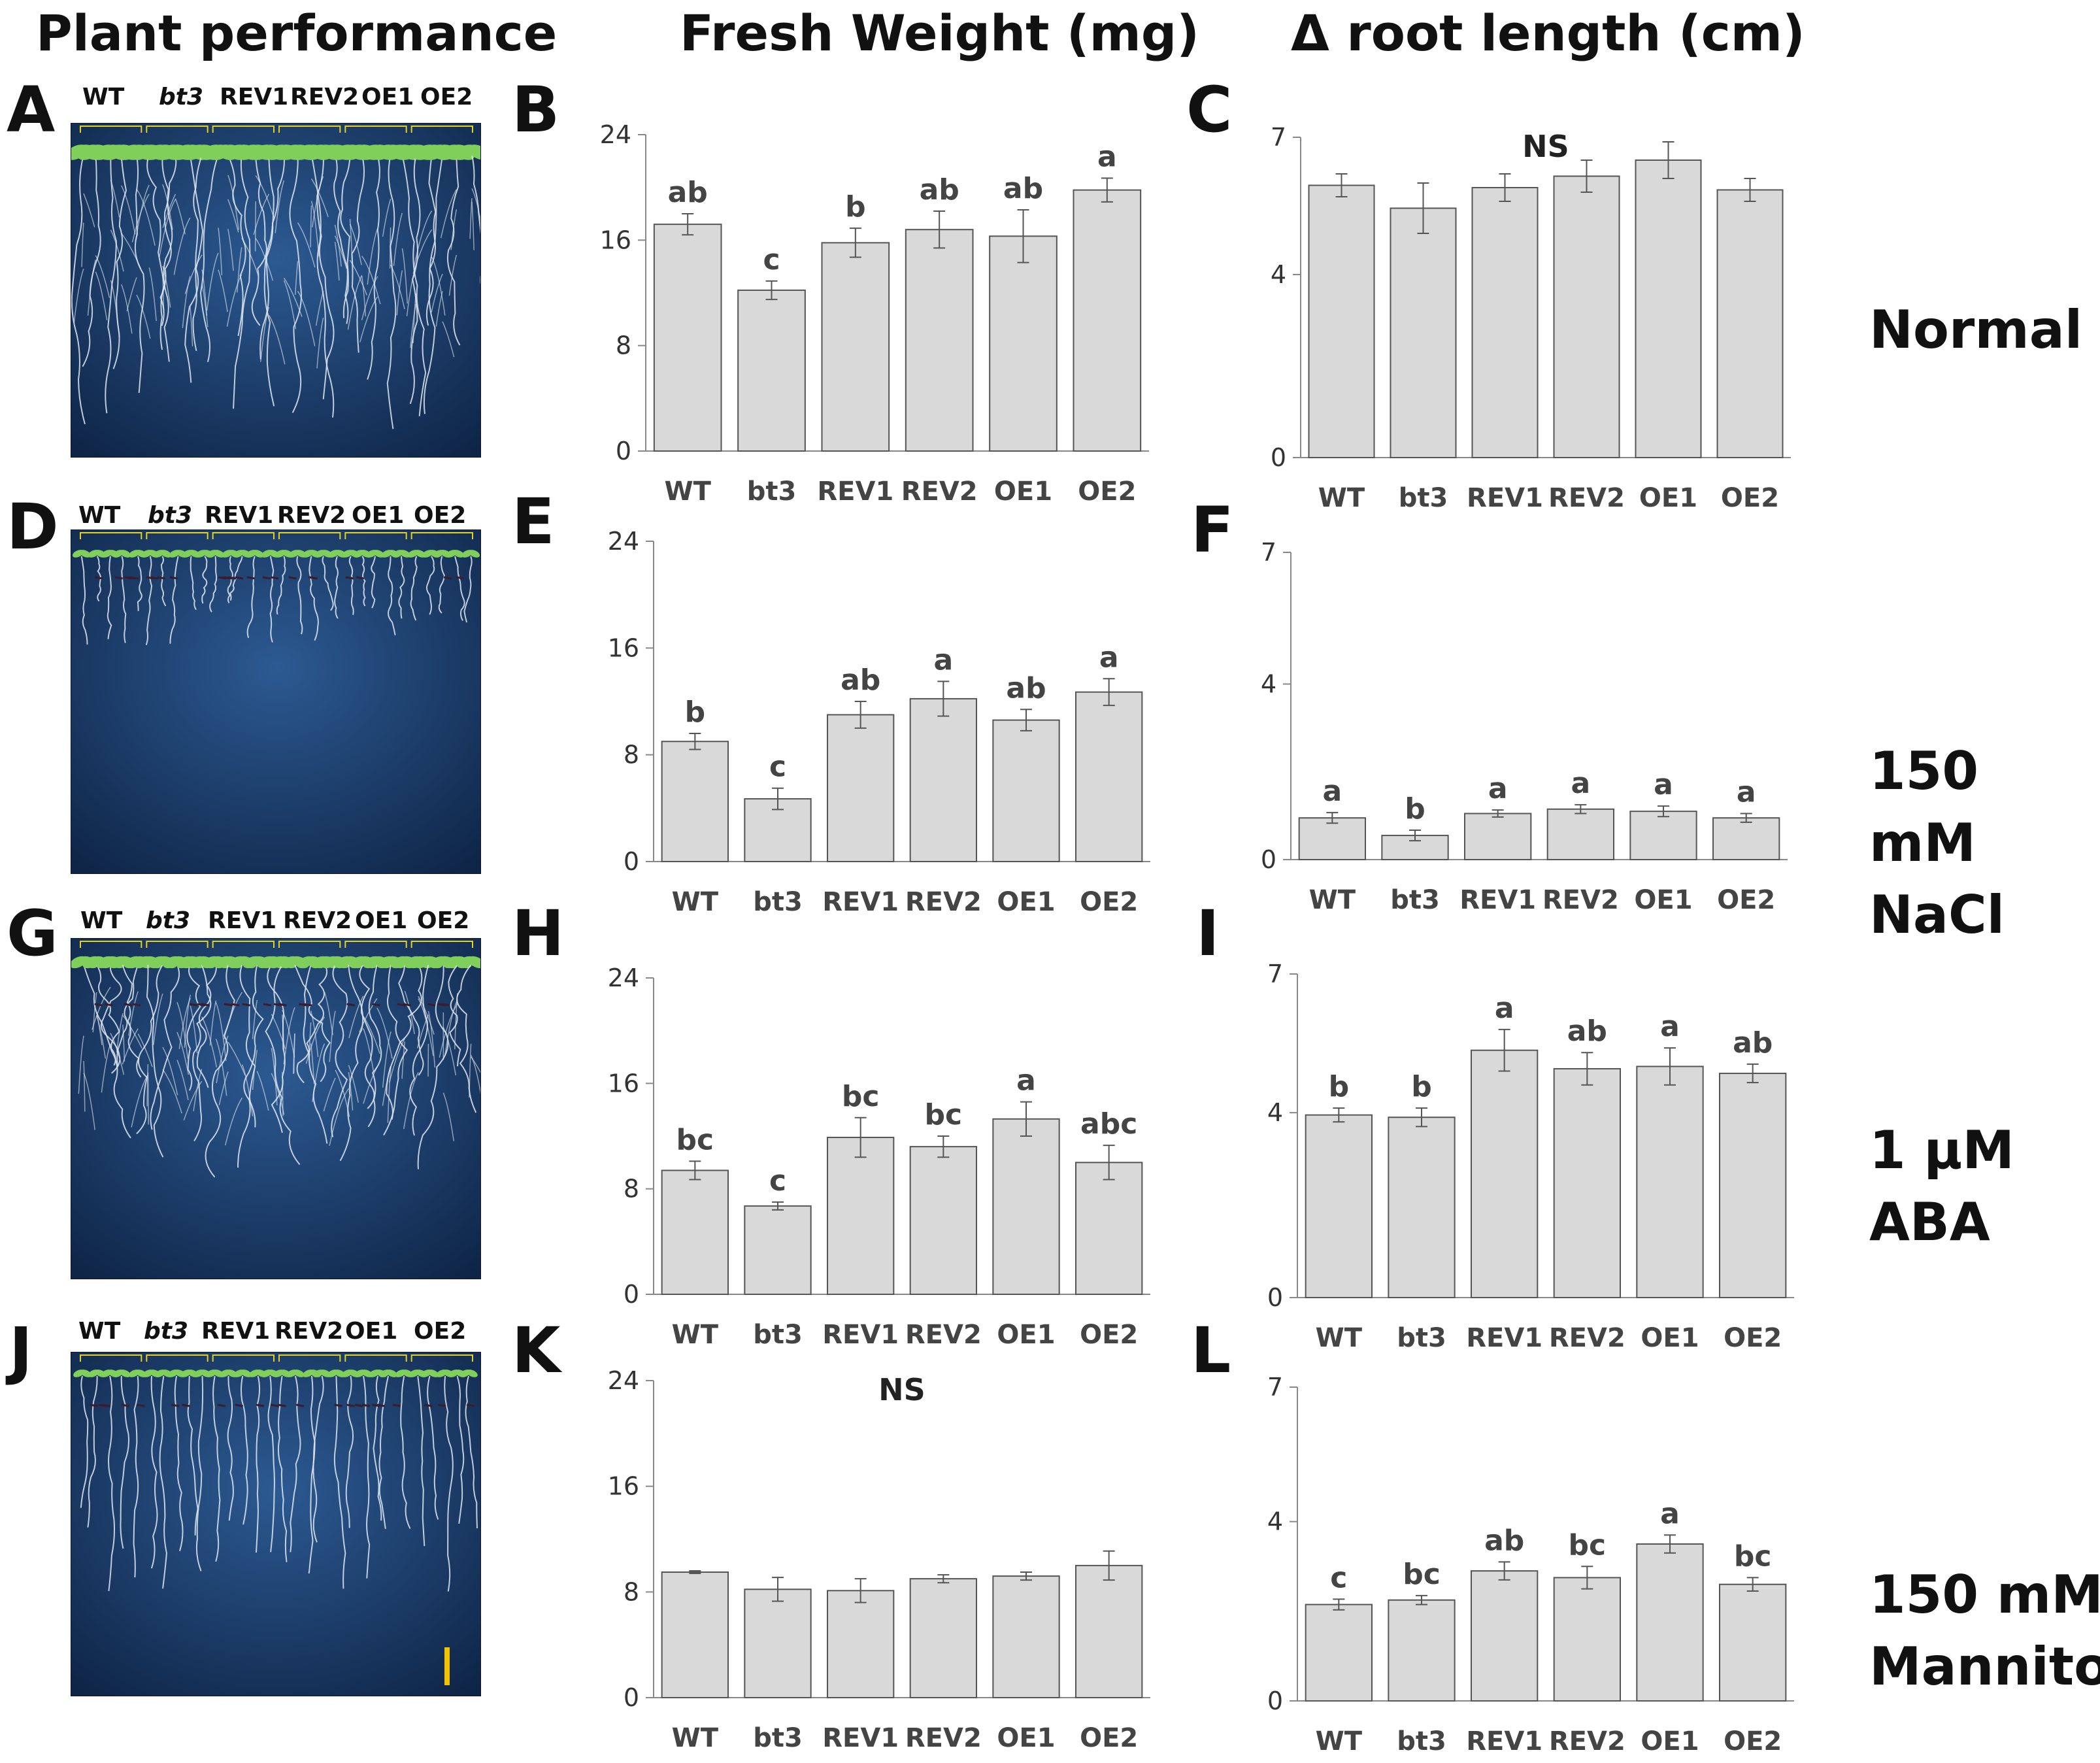  Describe the element at coordinates (447, 1666) in the screenshot. I see `scale-bar` at that location.